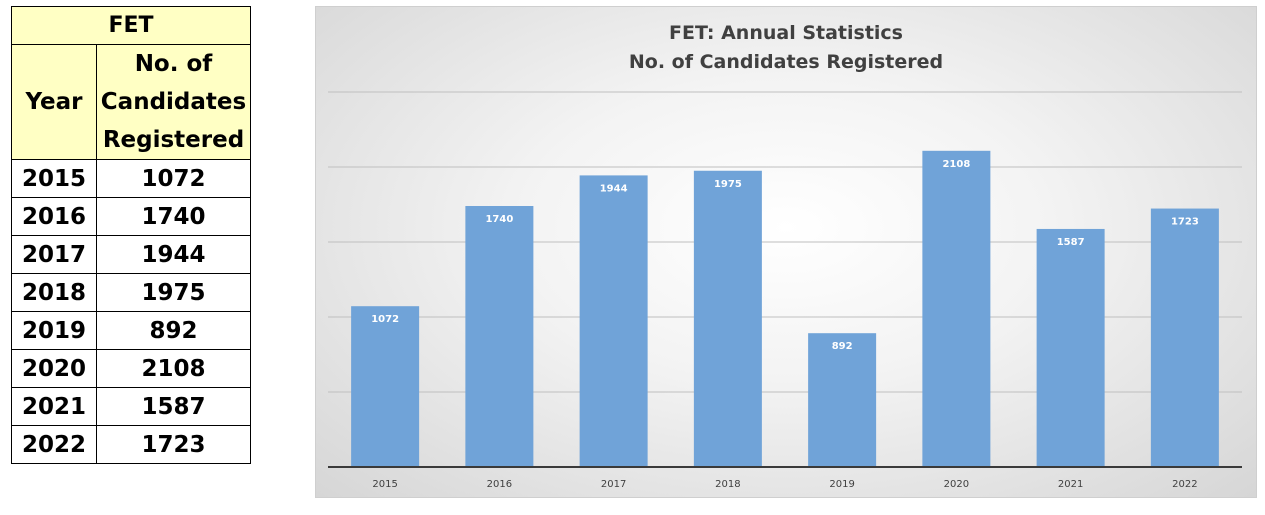 The width and height of the screenshot is (1265, 515). Describe the element at coordinates (54, 254) in the screenshot. I see `year-cell: 2017` at that location.